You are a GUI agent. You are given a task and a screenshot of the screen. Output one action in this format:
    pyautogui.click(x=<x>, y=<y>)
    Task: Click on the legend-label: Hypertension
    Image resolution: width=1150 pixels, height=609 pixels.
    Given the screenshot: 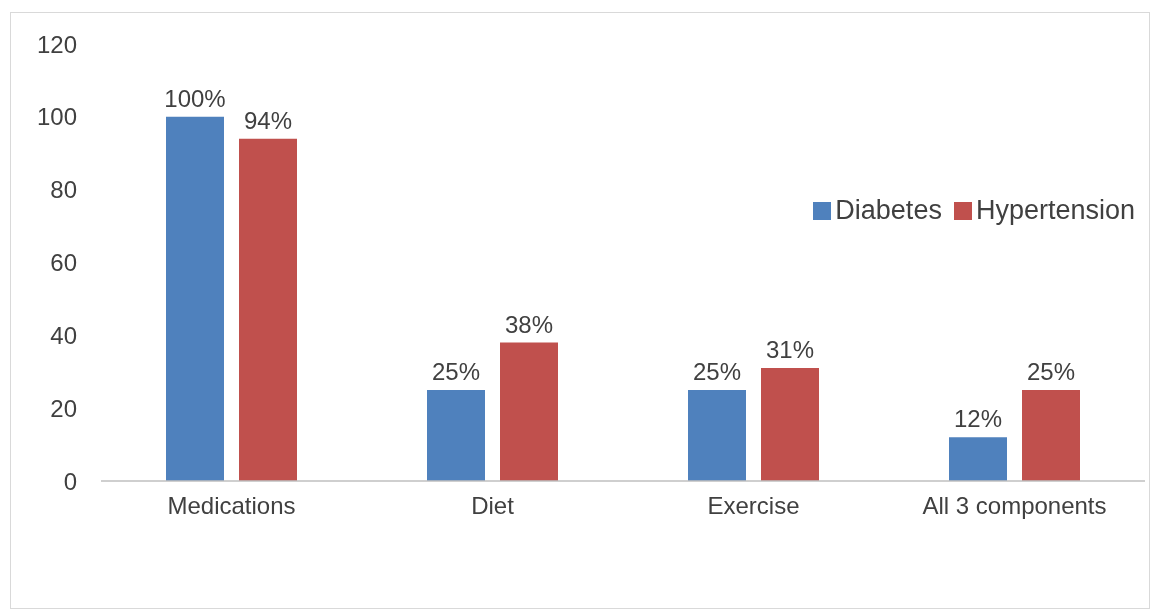 What is the action you would take?
    pyautogui.click(x=1055, y=210)
    